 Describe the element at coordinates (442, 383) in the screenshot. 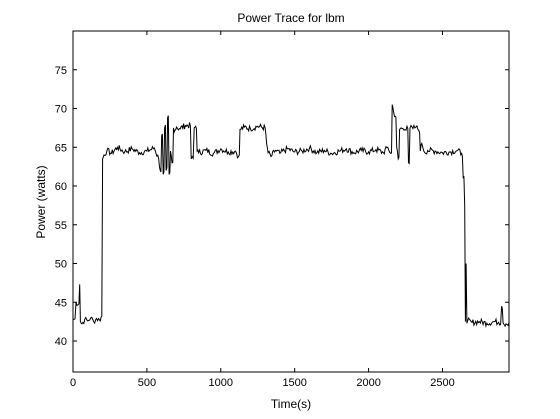

I see `x-tick-label: 2500` at that location.